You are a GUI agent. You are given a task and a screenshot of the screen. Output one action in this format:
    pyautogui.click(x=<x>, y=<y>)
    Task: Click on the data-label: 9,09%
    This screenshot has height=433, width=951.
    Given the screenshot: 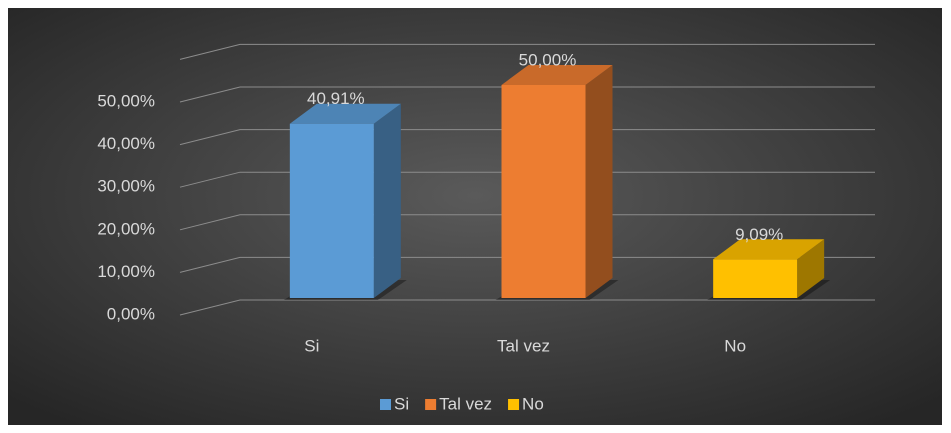 What is the action you would take?
    pyautogui.click(x=759, y=234)
    